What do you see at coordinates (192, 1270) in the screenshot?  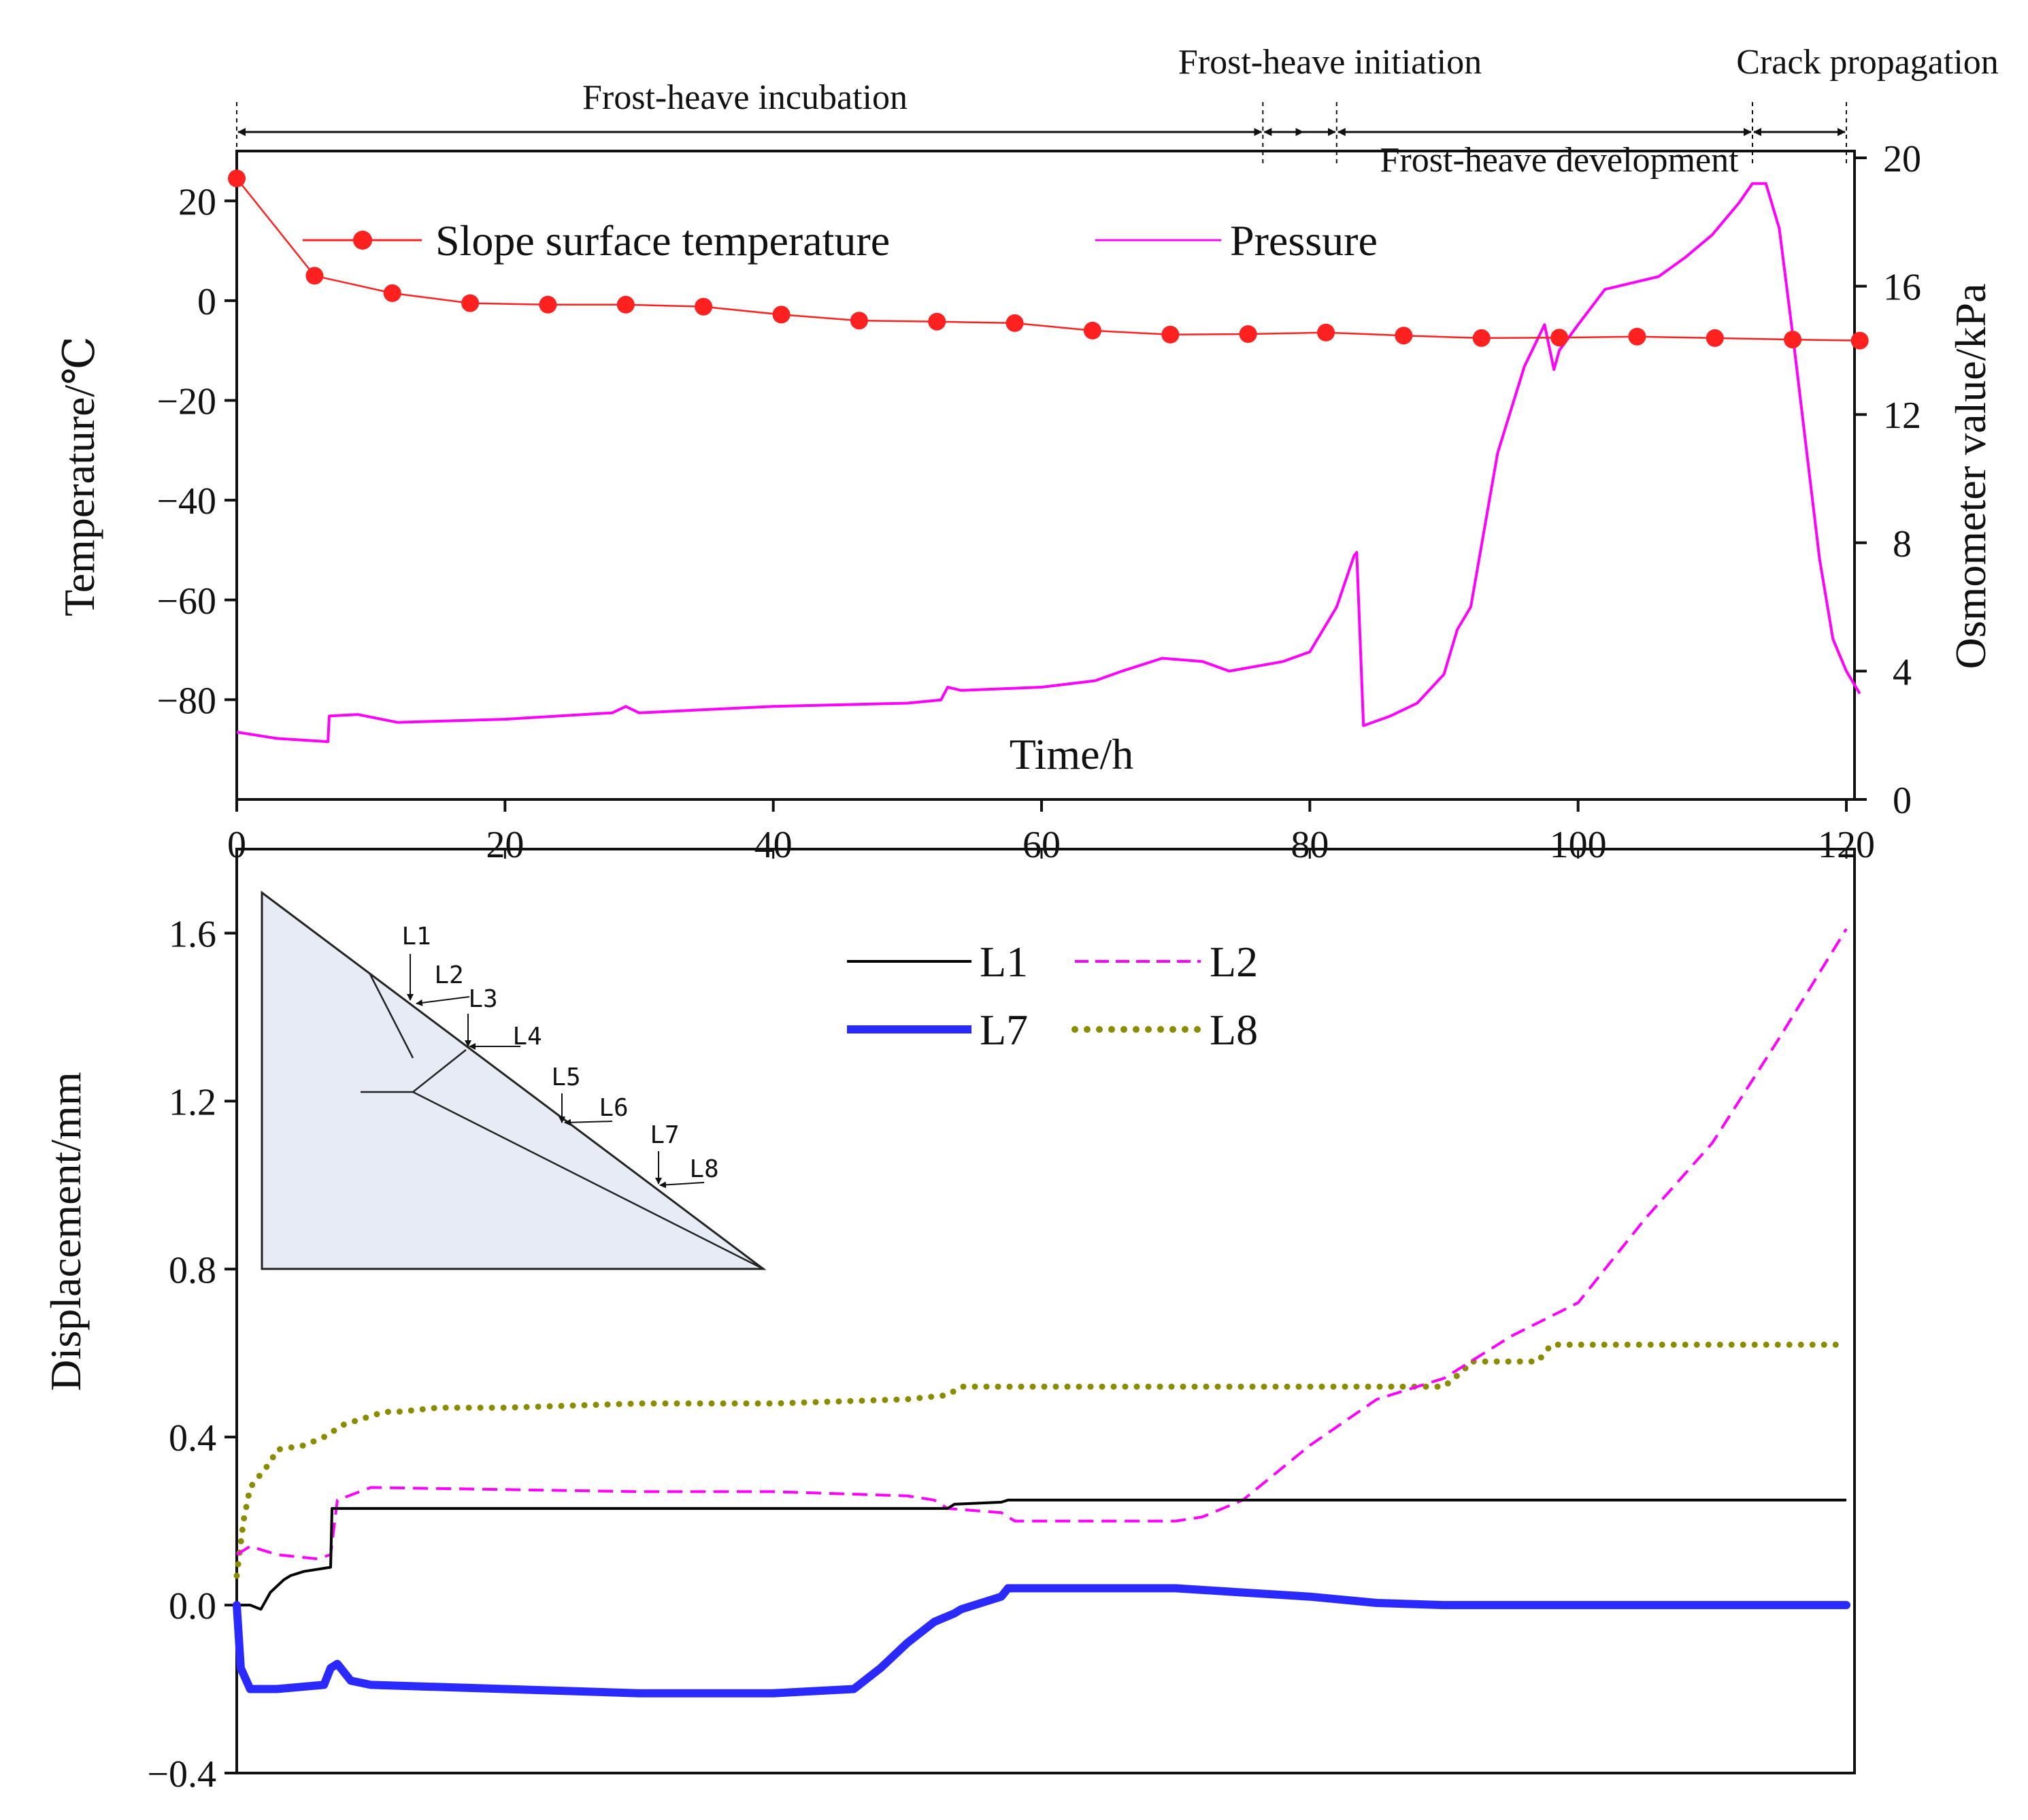 I see `bottom-y-tick-label: 0.8` at bounding box center [192, 1270].